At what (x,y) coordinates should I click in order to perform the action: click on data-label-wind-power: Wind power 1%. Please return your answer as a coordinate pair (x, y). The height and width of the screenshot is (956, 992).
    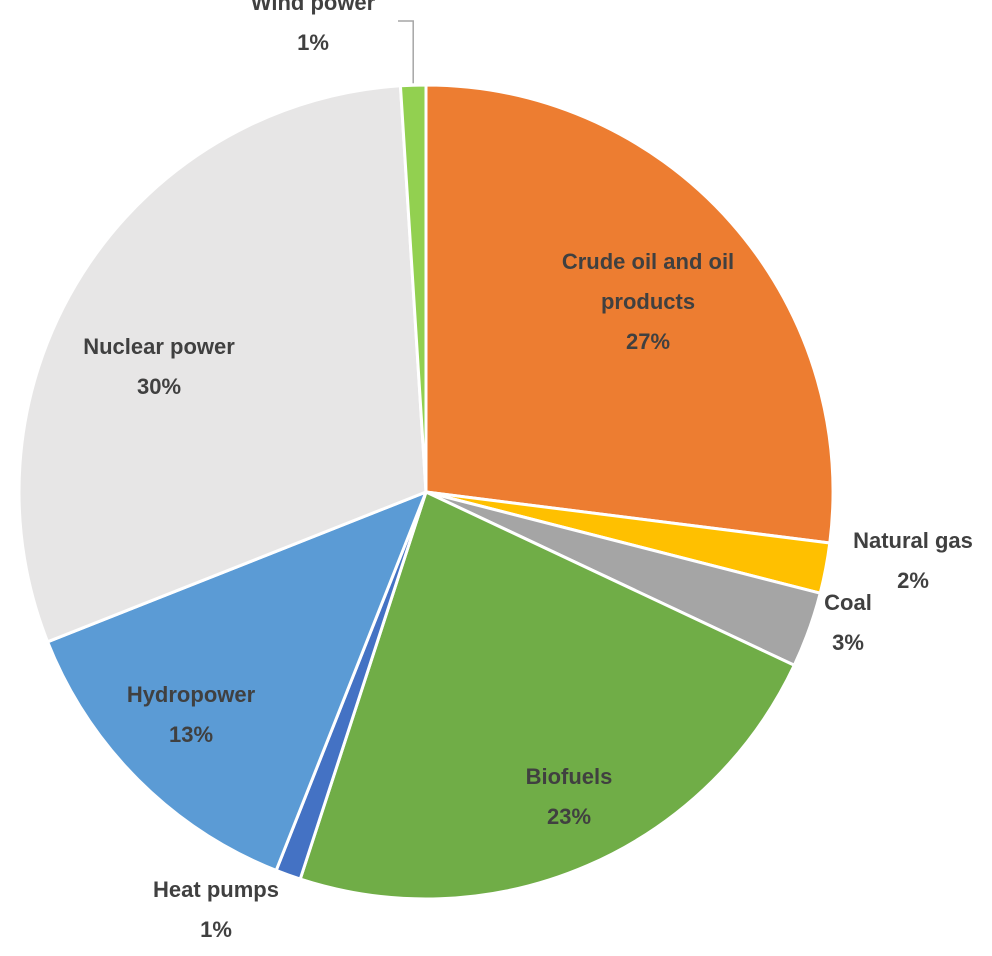
    Looking at the image, I should click on (313, 27).